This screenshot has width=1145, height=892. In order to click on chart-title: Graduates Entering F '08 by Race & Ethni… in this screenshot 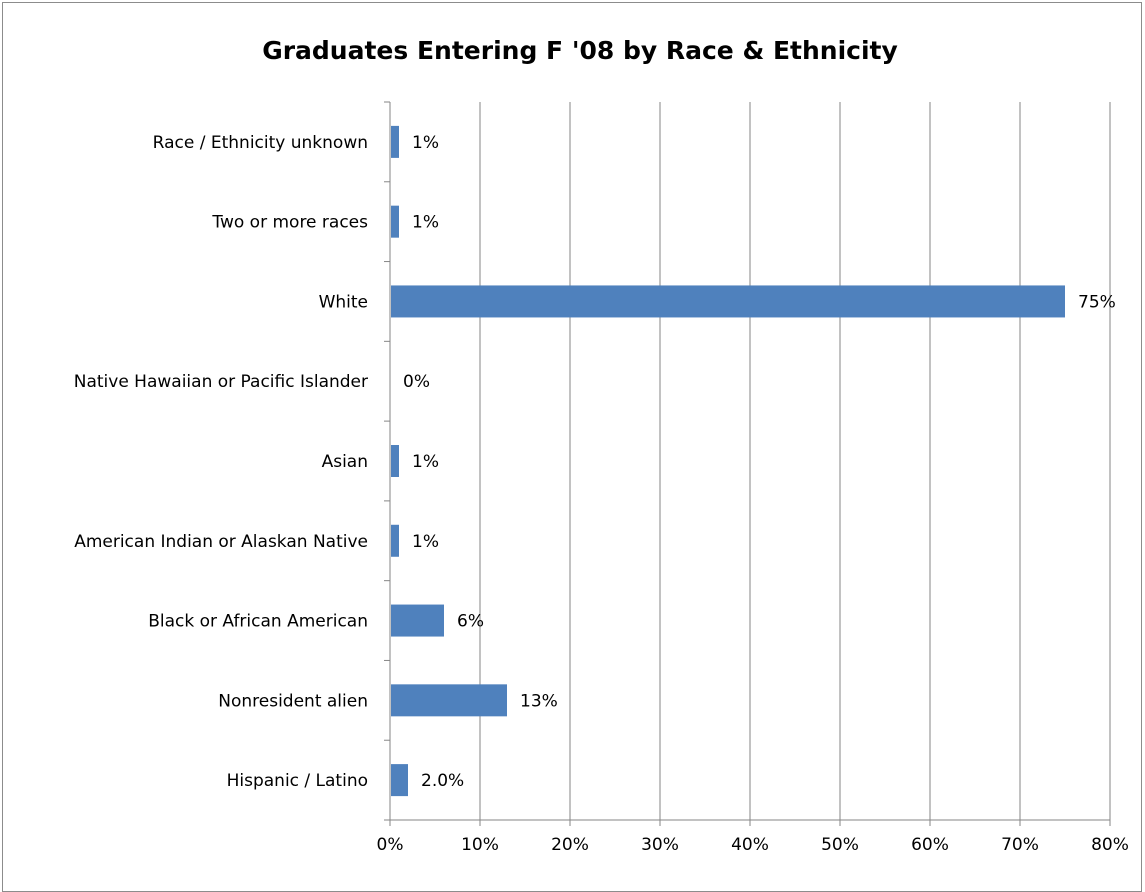, I will do `click(580, 50)`.